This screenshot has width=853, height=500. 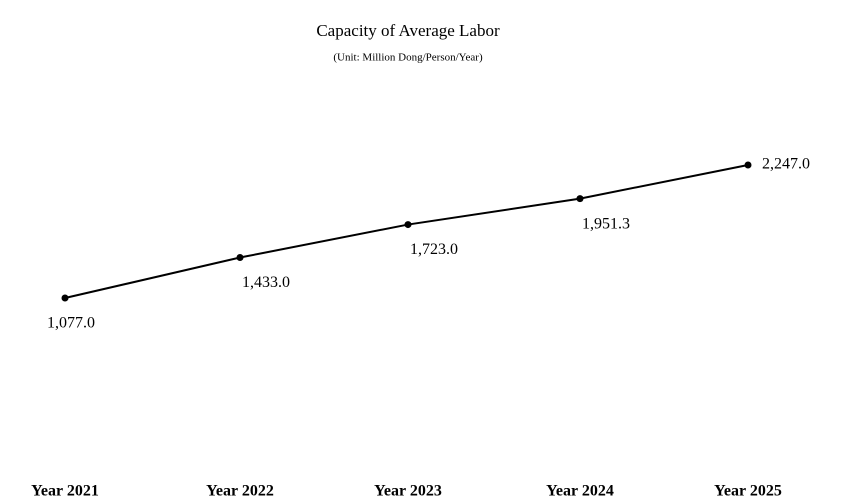 I want to click on data-label: 1,077.0, so click(x=71, y=323).